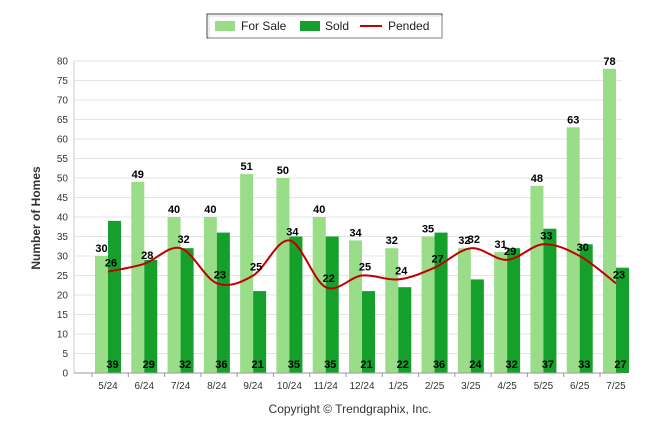 The width and height of the screenshot is (646, 434). What do you see at coordinates (471, 386) in the screenshot?
I see `x-tick-label: 3/25` at bounding box center [471, 386].